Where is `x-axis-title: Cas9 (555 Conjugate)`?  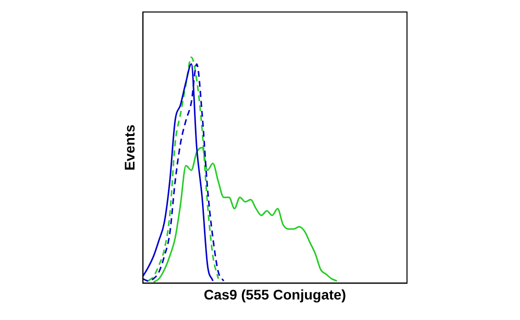 x-axis-title: Cas9 (555 Conjugate) is located at coordinates (275, 294).